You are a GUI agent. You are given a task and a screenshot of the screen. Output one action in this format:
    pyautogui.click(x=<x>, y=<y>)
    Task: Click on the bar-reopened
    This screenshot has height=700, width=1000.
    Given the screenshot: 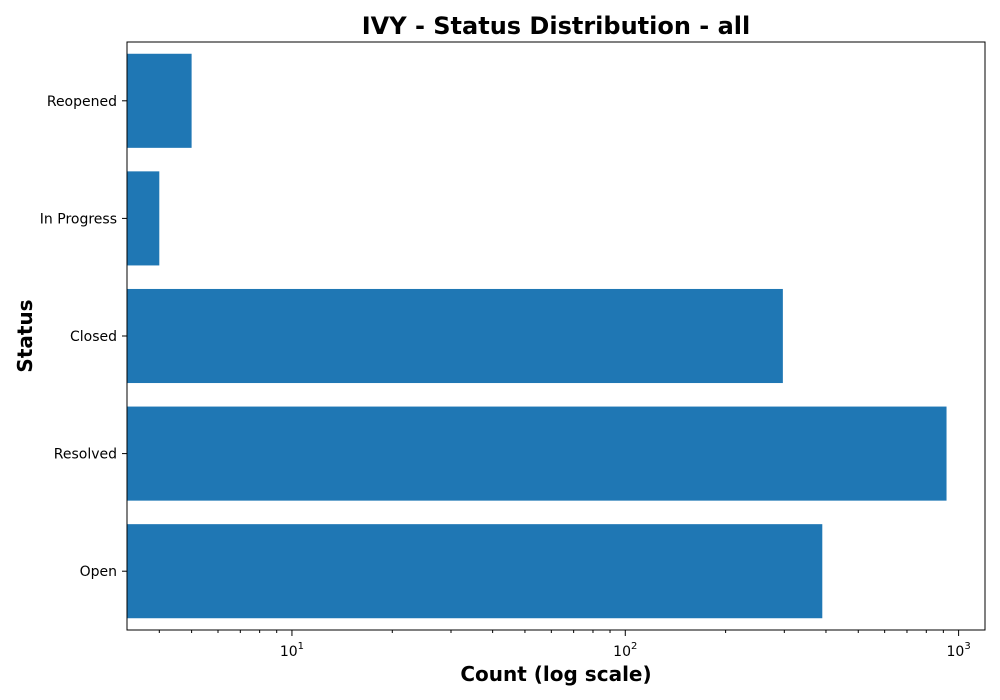 What is the action you would take?
    pyautogui.click(x=159, y=100)
    